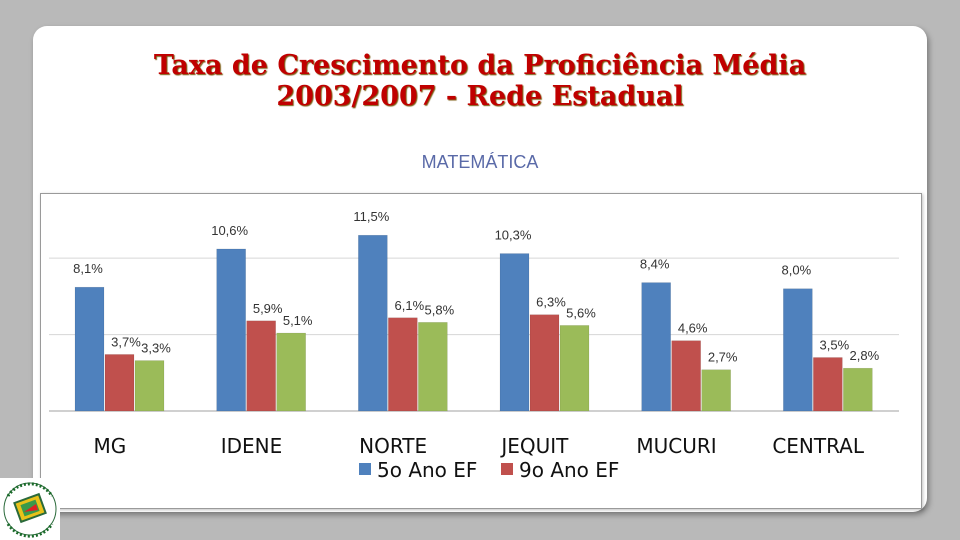  Describe the element at coordinates (797, 270) in the screenshot. I see `data-label: 8,0%` at that location.